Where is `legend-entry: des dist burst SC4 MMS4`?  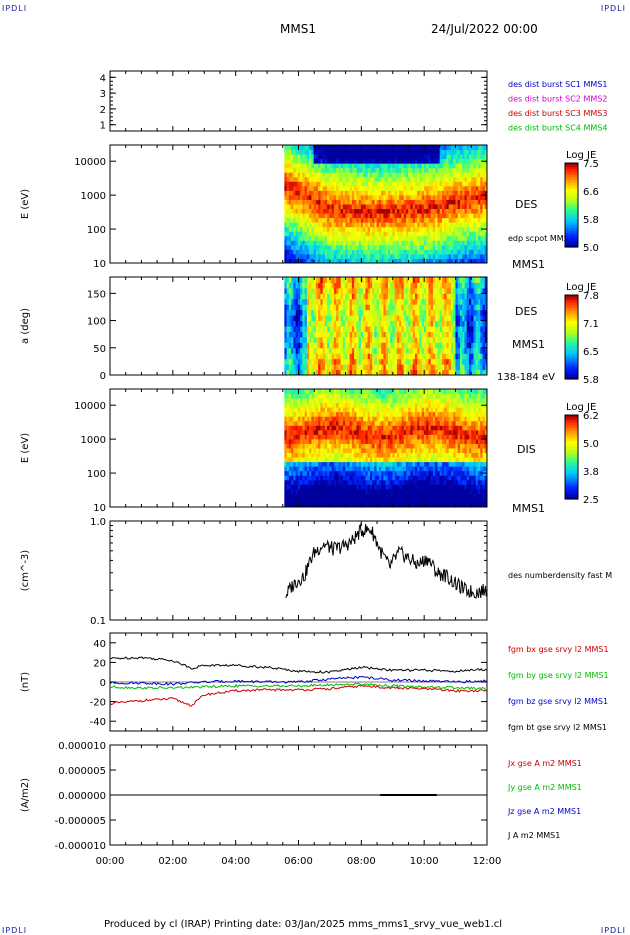 legend-entry: des dist burst SC4 MMS4 is located at coordinates (557, 128).